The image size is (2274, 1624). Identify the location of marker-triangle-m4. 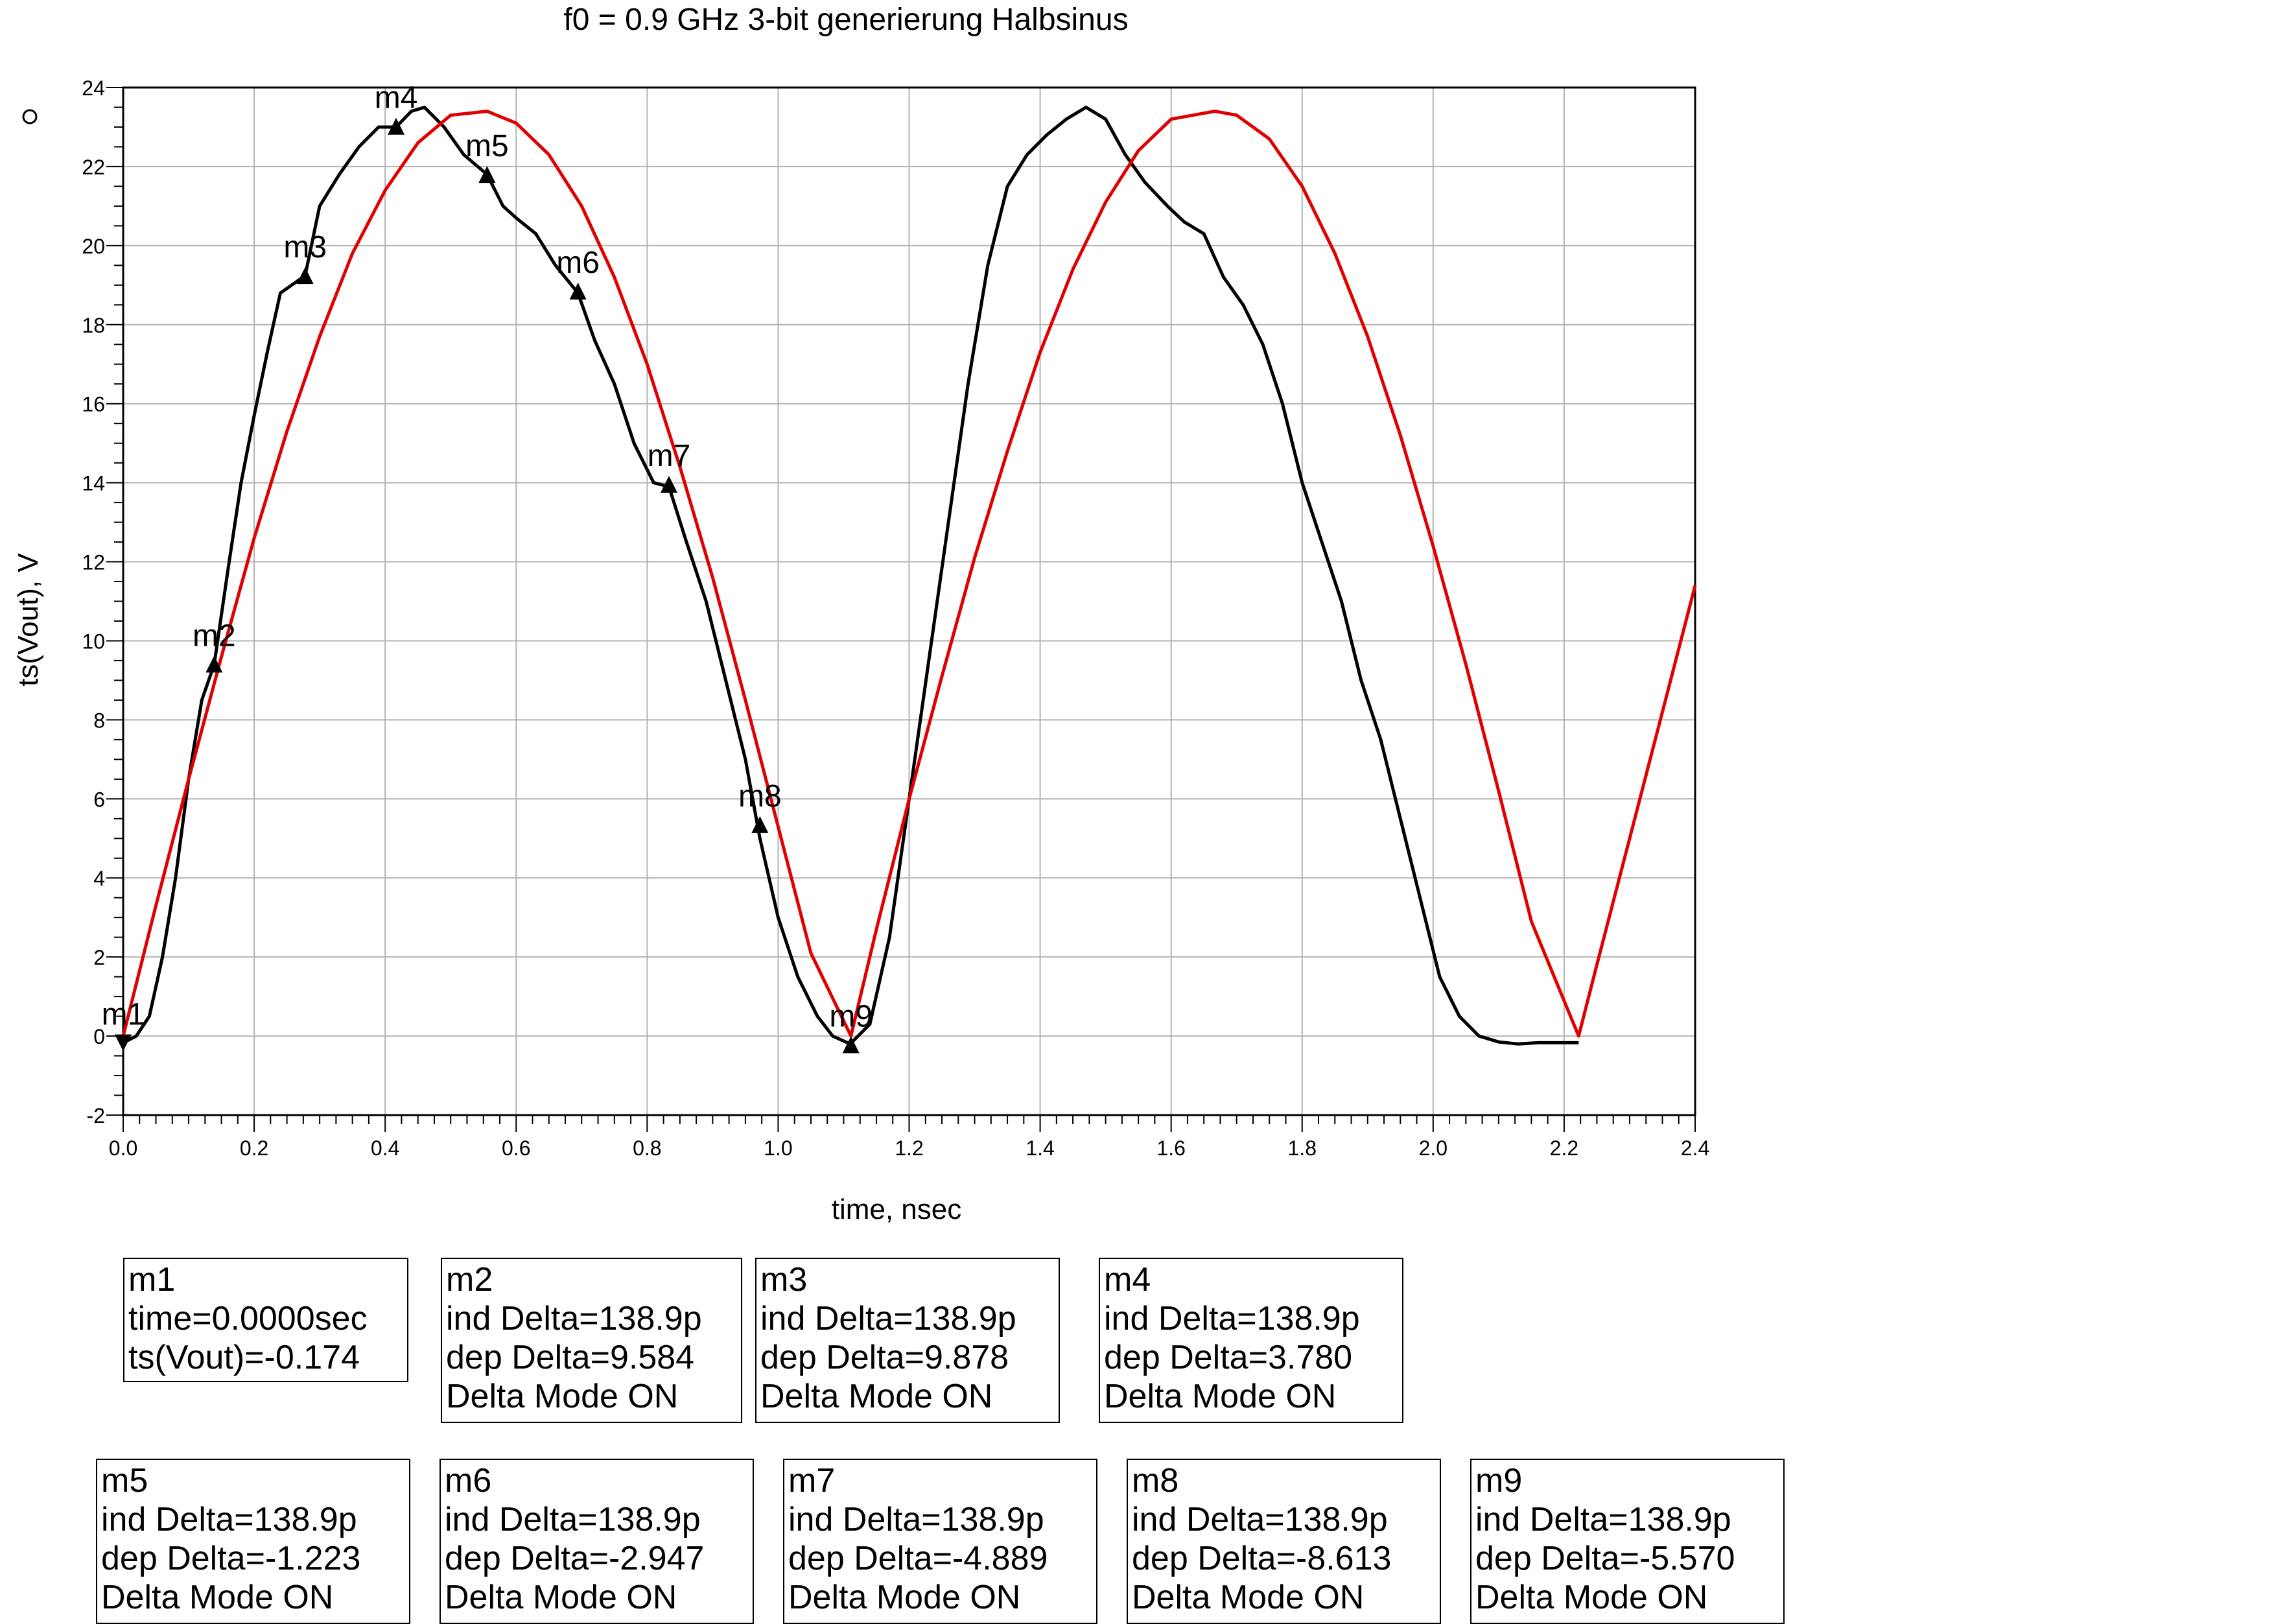
(396, 126).